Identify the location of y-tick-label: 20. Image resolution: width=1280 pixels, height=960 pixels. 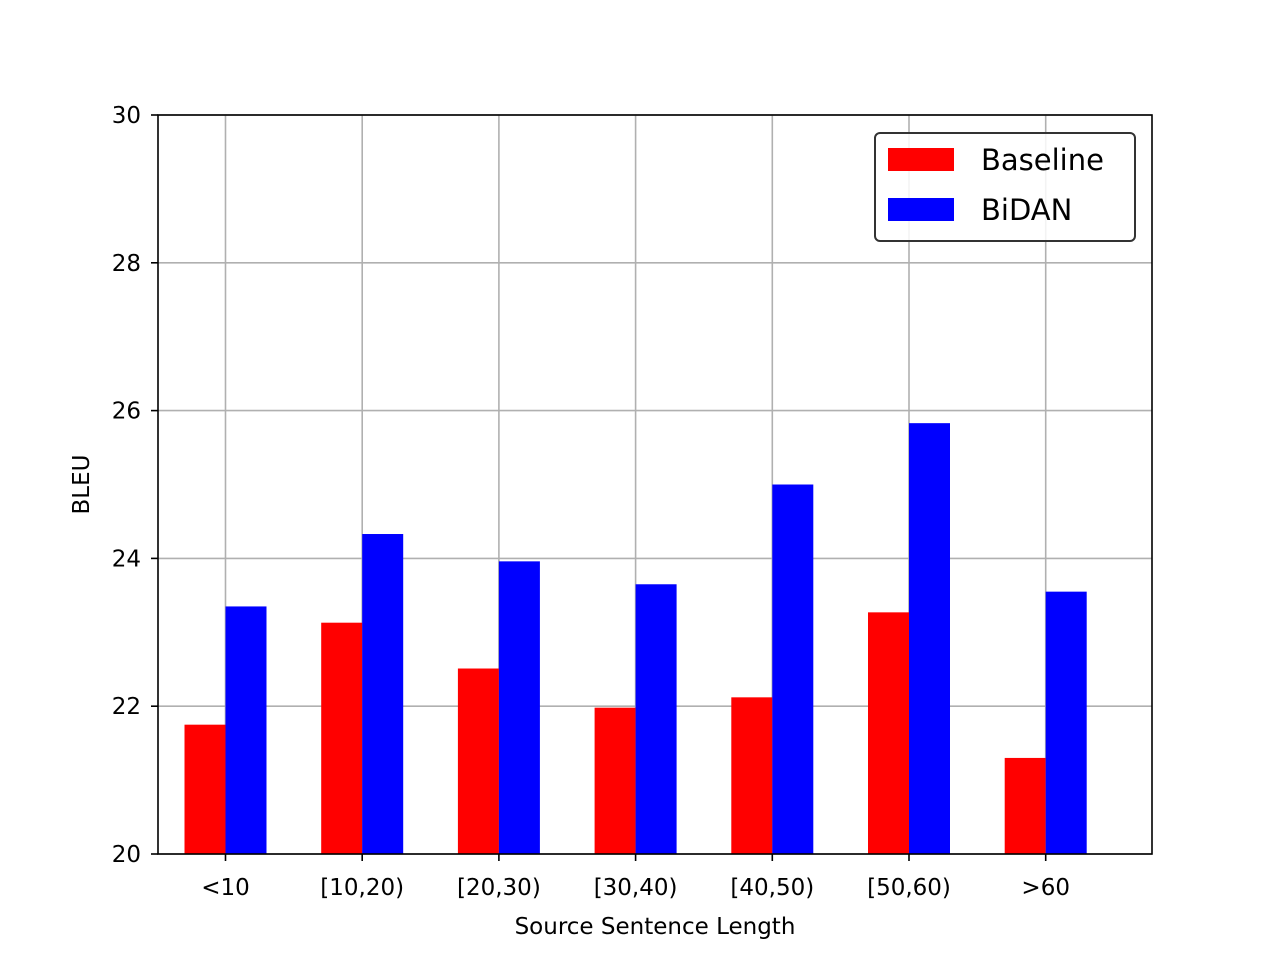
(126, 855).